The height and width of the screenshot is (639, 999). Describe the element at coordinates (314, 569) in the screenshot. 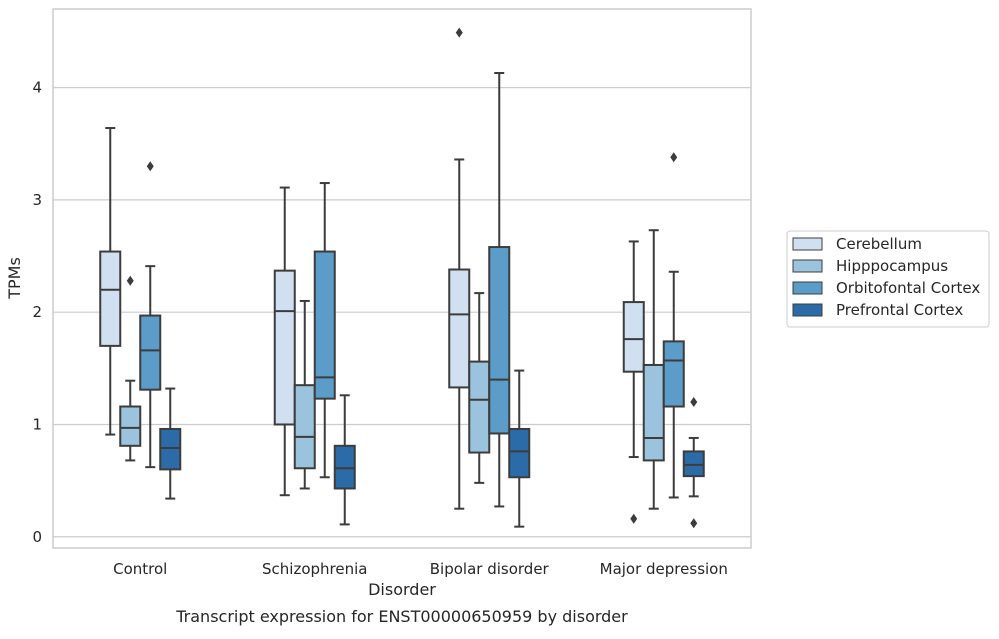

I see `x-tick-label: Schizophrenia` at that location.